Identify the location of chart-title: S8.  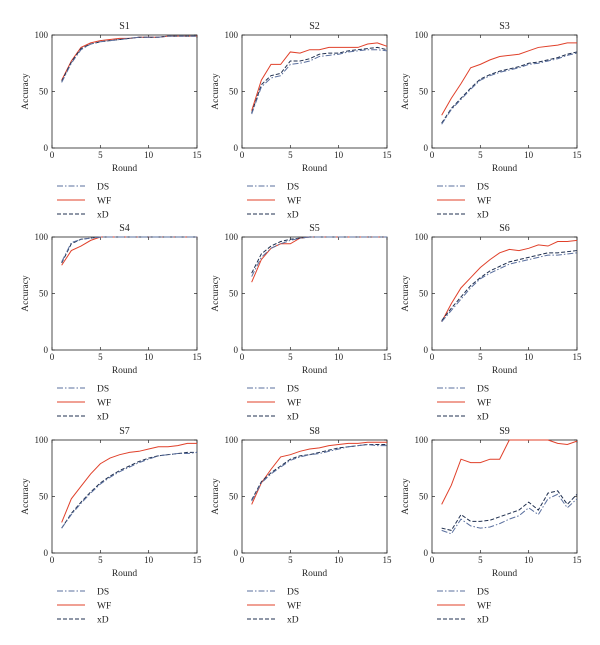
(314, 431).